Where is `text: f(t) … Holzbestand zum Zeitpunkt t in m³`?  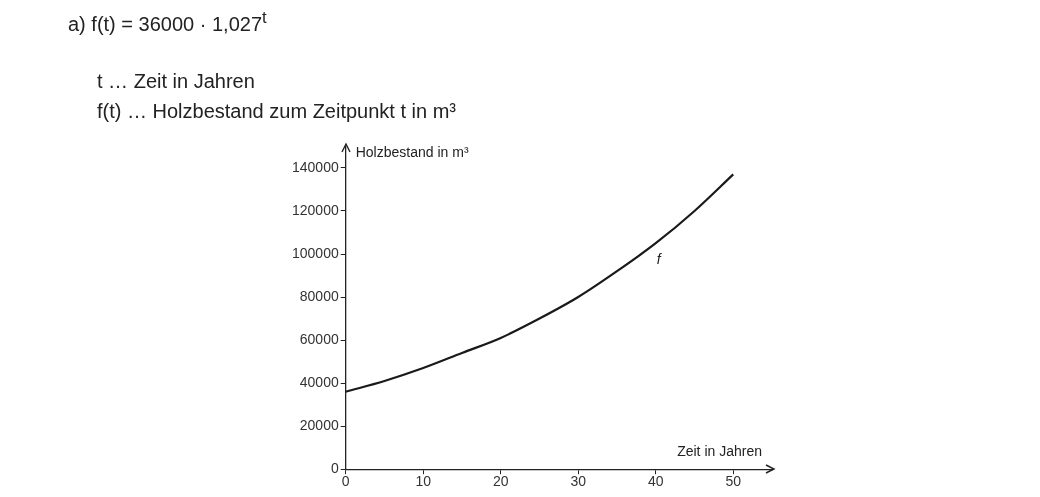 text: f(t) … Holzbestand zum Zeitpunkt t in m³ is located at coordinates (277, 111).